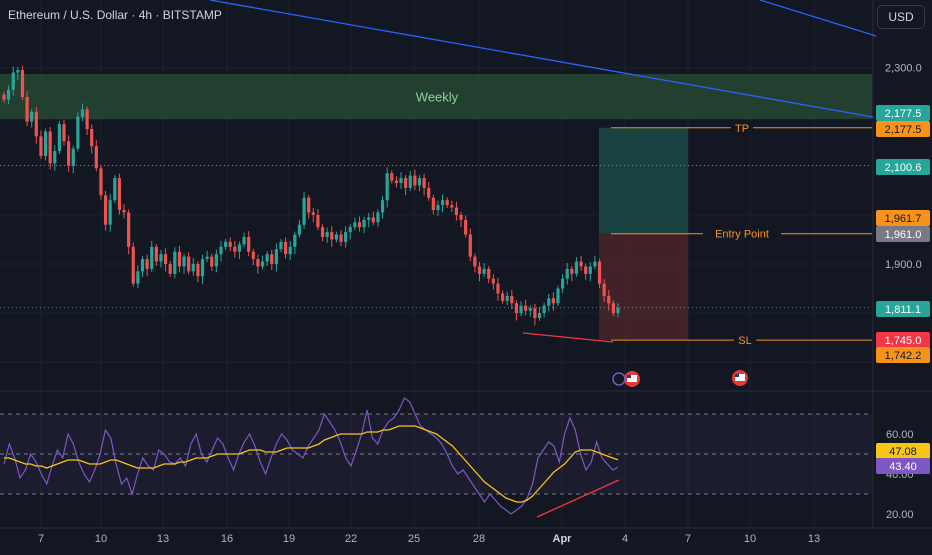 This screenshot has height=555, width=932. I want to click on risk-zone, so click(643, 287).